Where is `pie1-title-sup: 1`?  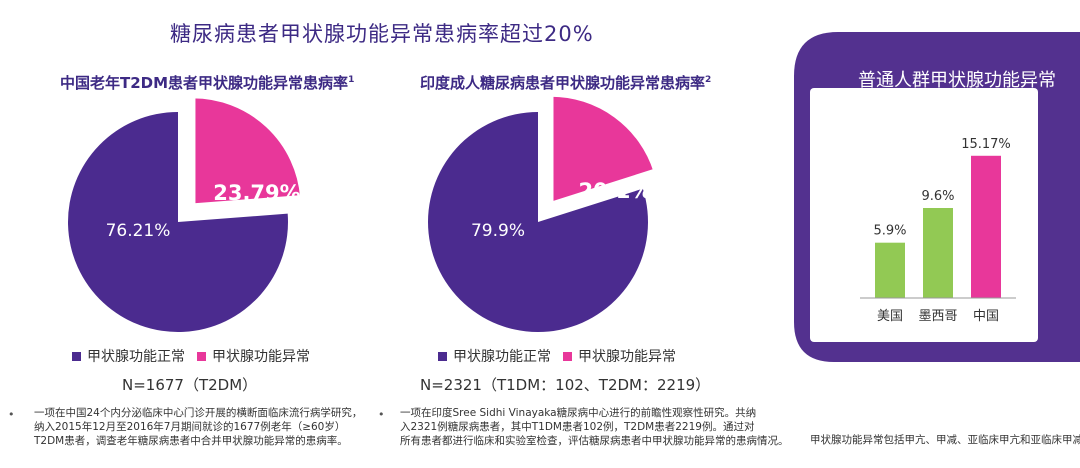 pie1-title-sup: 1 is located at coordinates (351, 80).